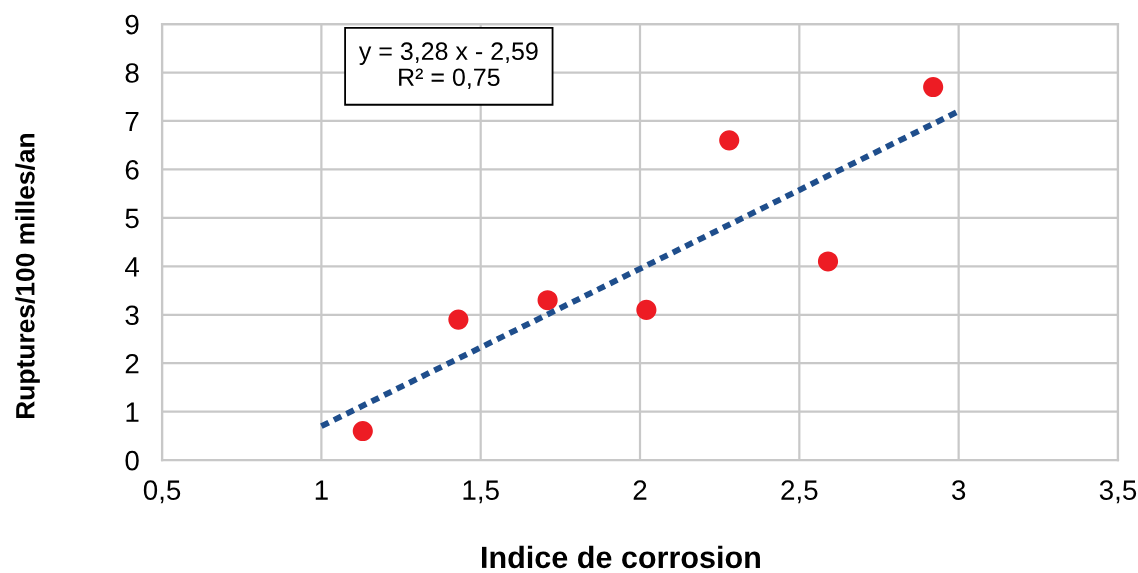 This screenshot has height=573, width=1138. What do you see at coordinates (958, 490) in the screenshot?
I see `x-tick-label: 3` at bounding box center [958, 490].